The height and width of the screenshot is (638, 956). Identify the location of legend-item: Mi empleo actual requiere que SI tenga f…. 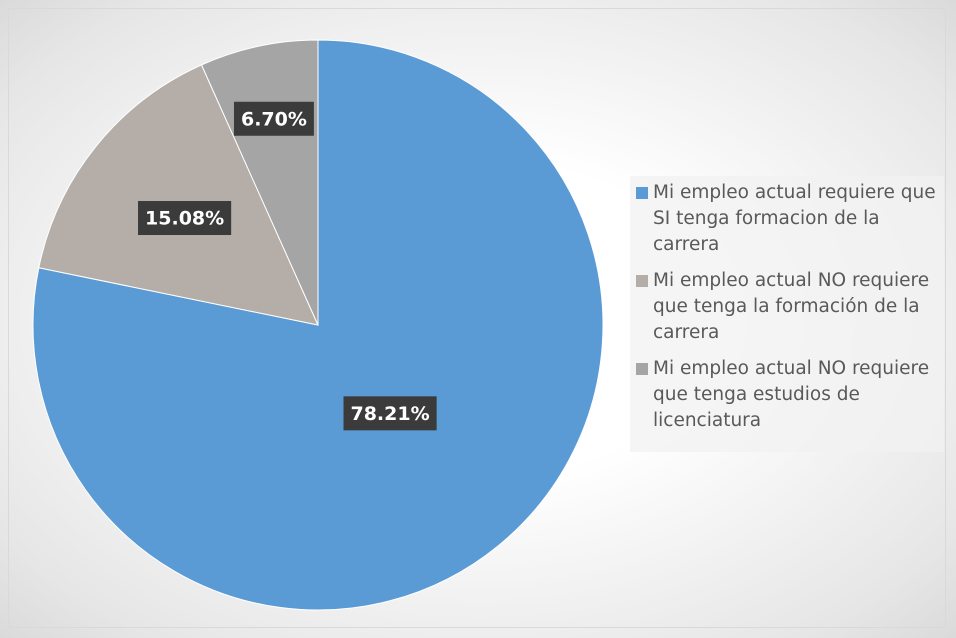
(787, 219).